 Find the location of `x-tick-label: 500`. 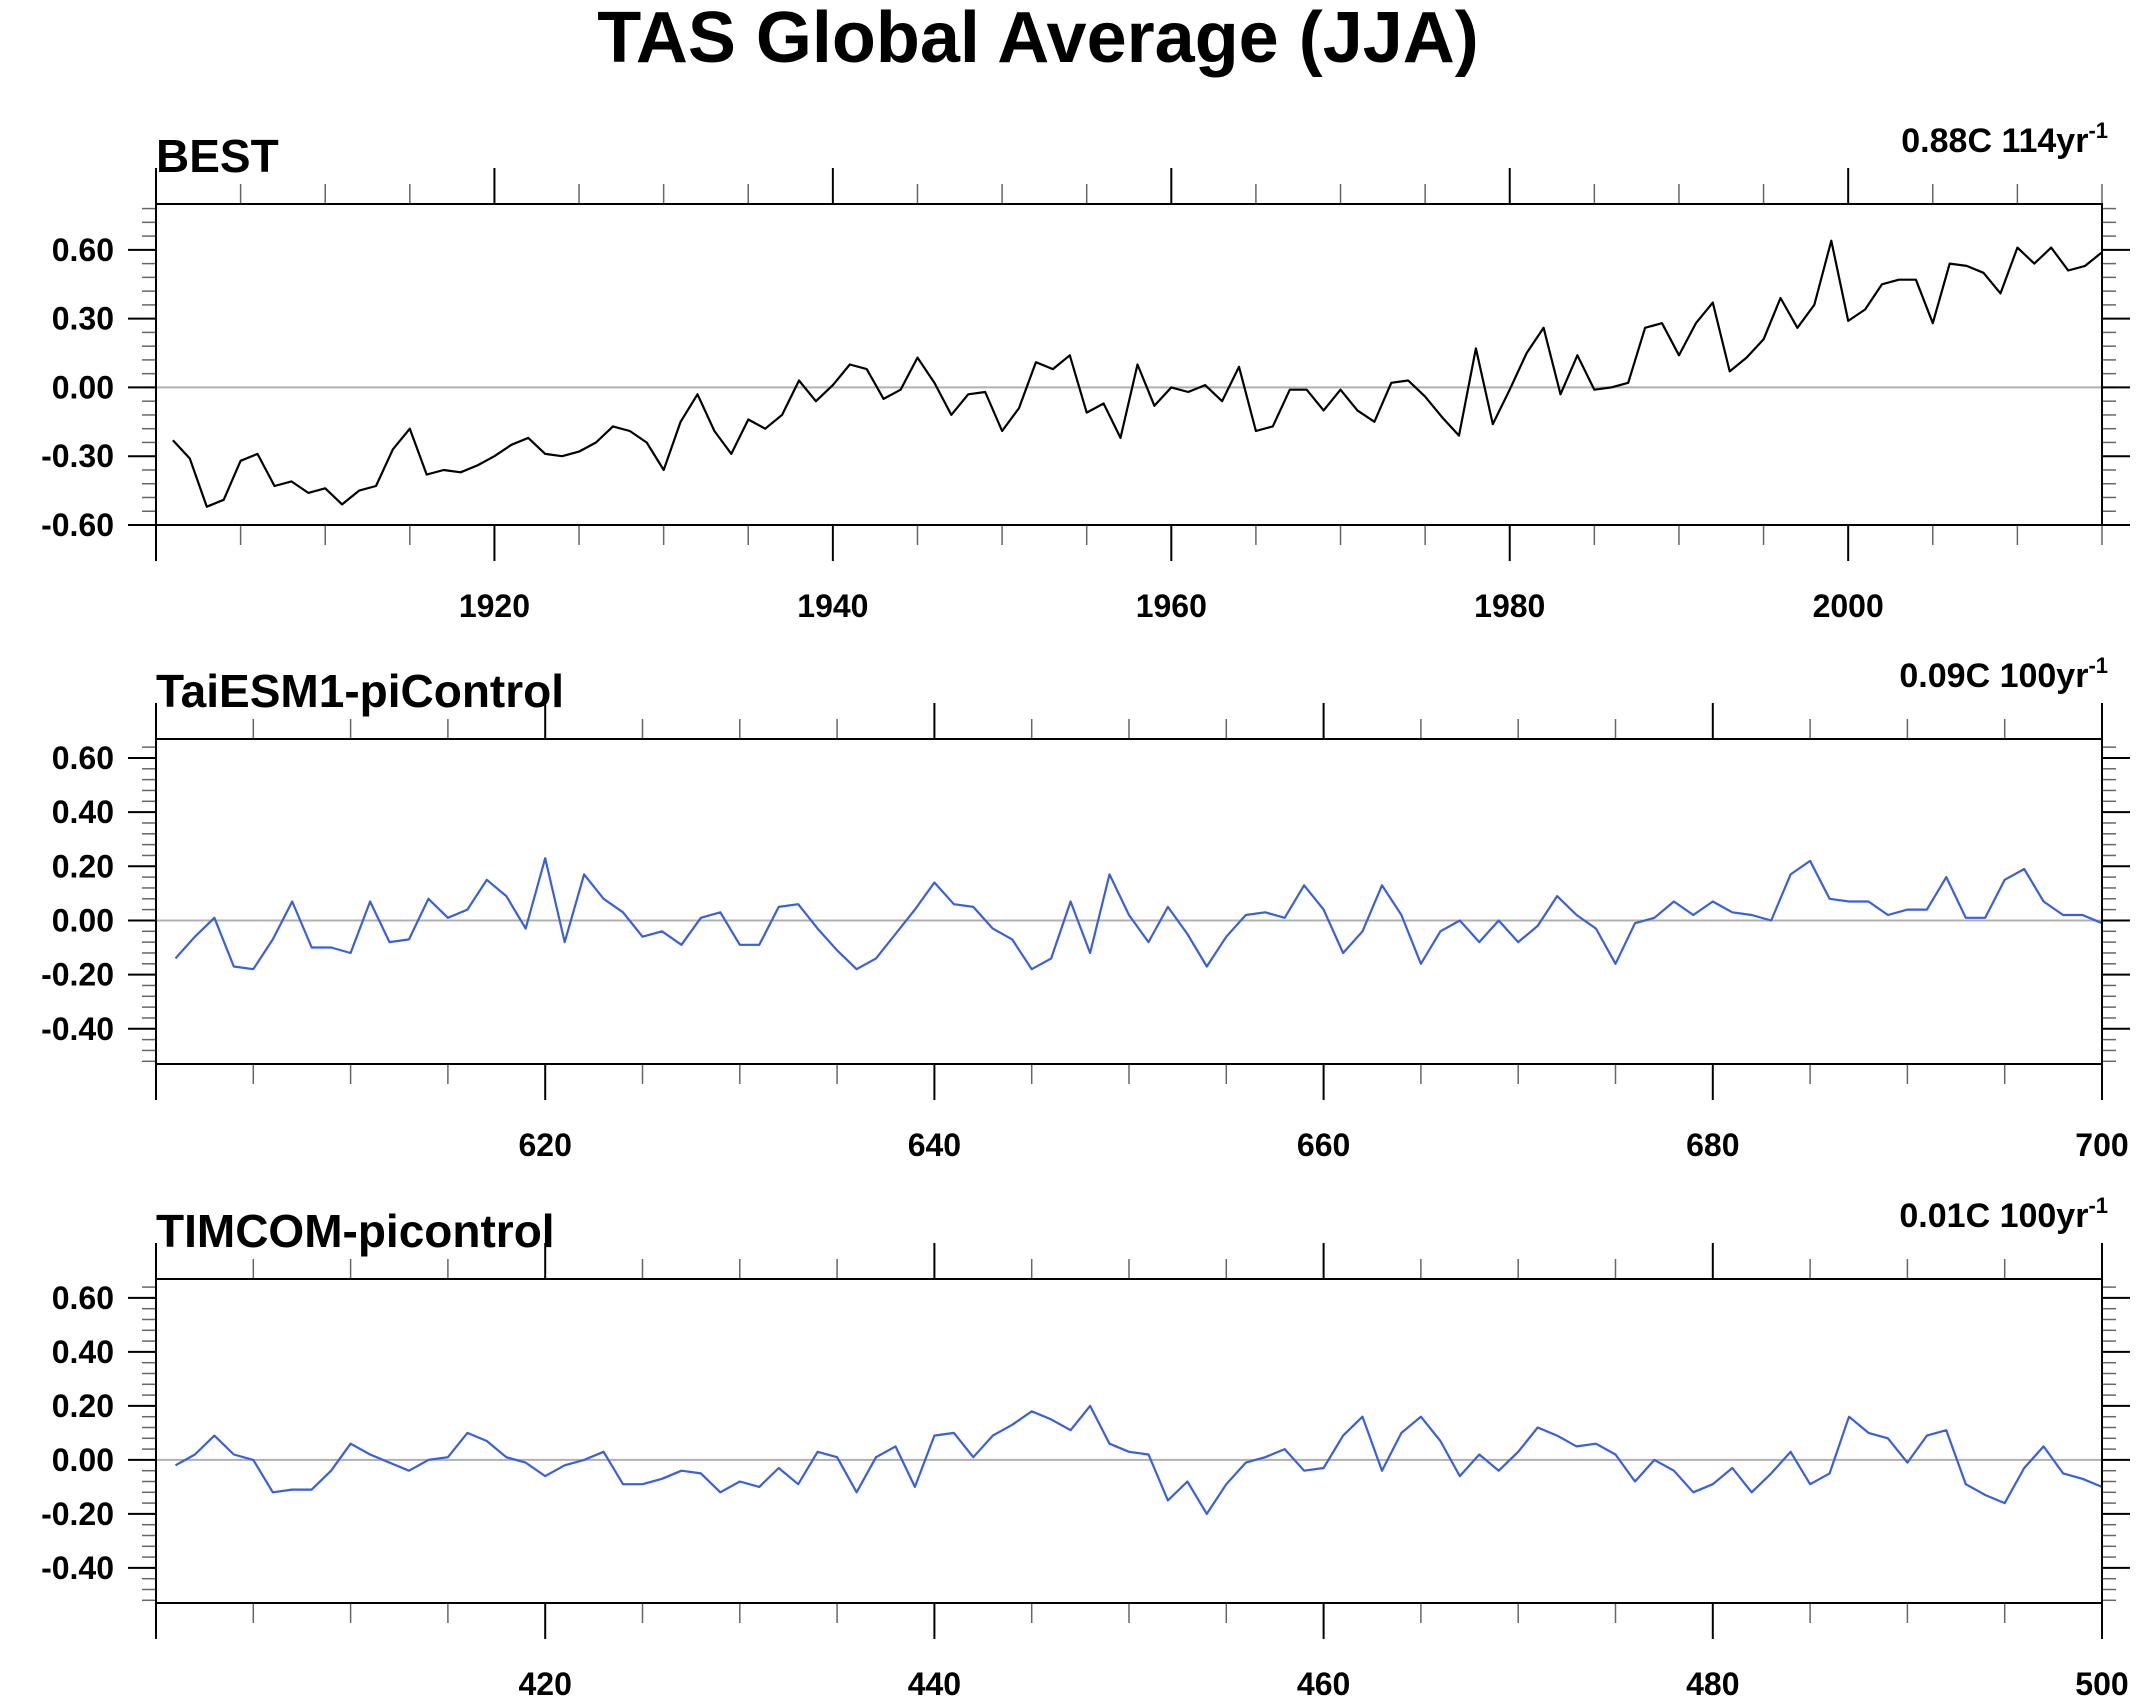

x-tick-label: 500 is located at coordinates (2101, 1684).